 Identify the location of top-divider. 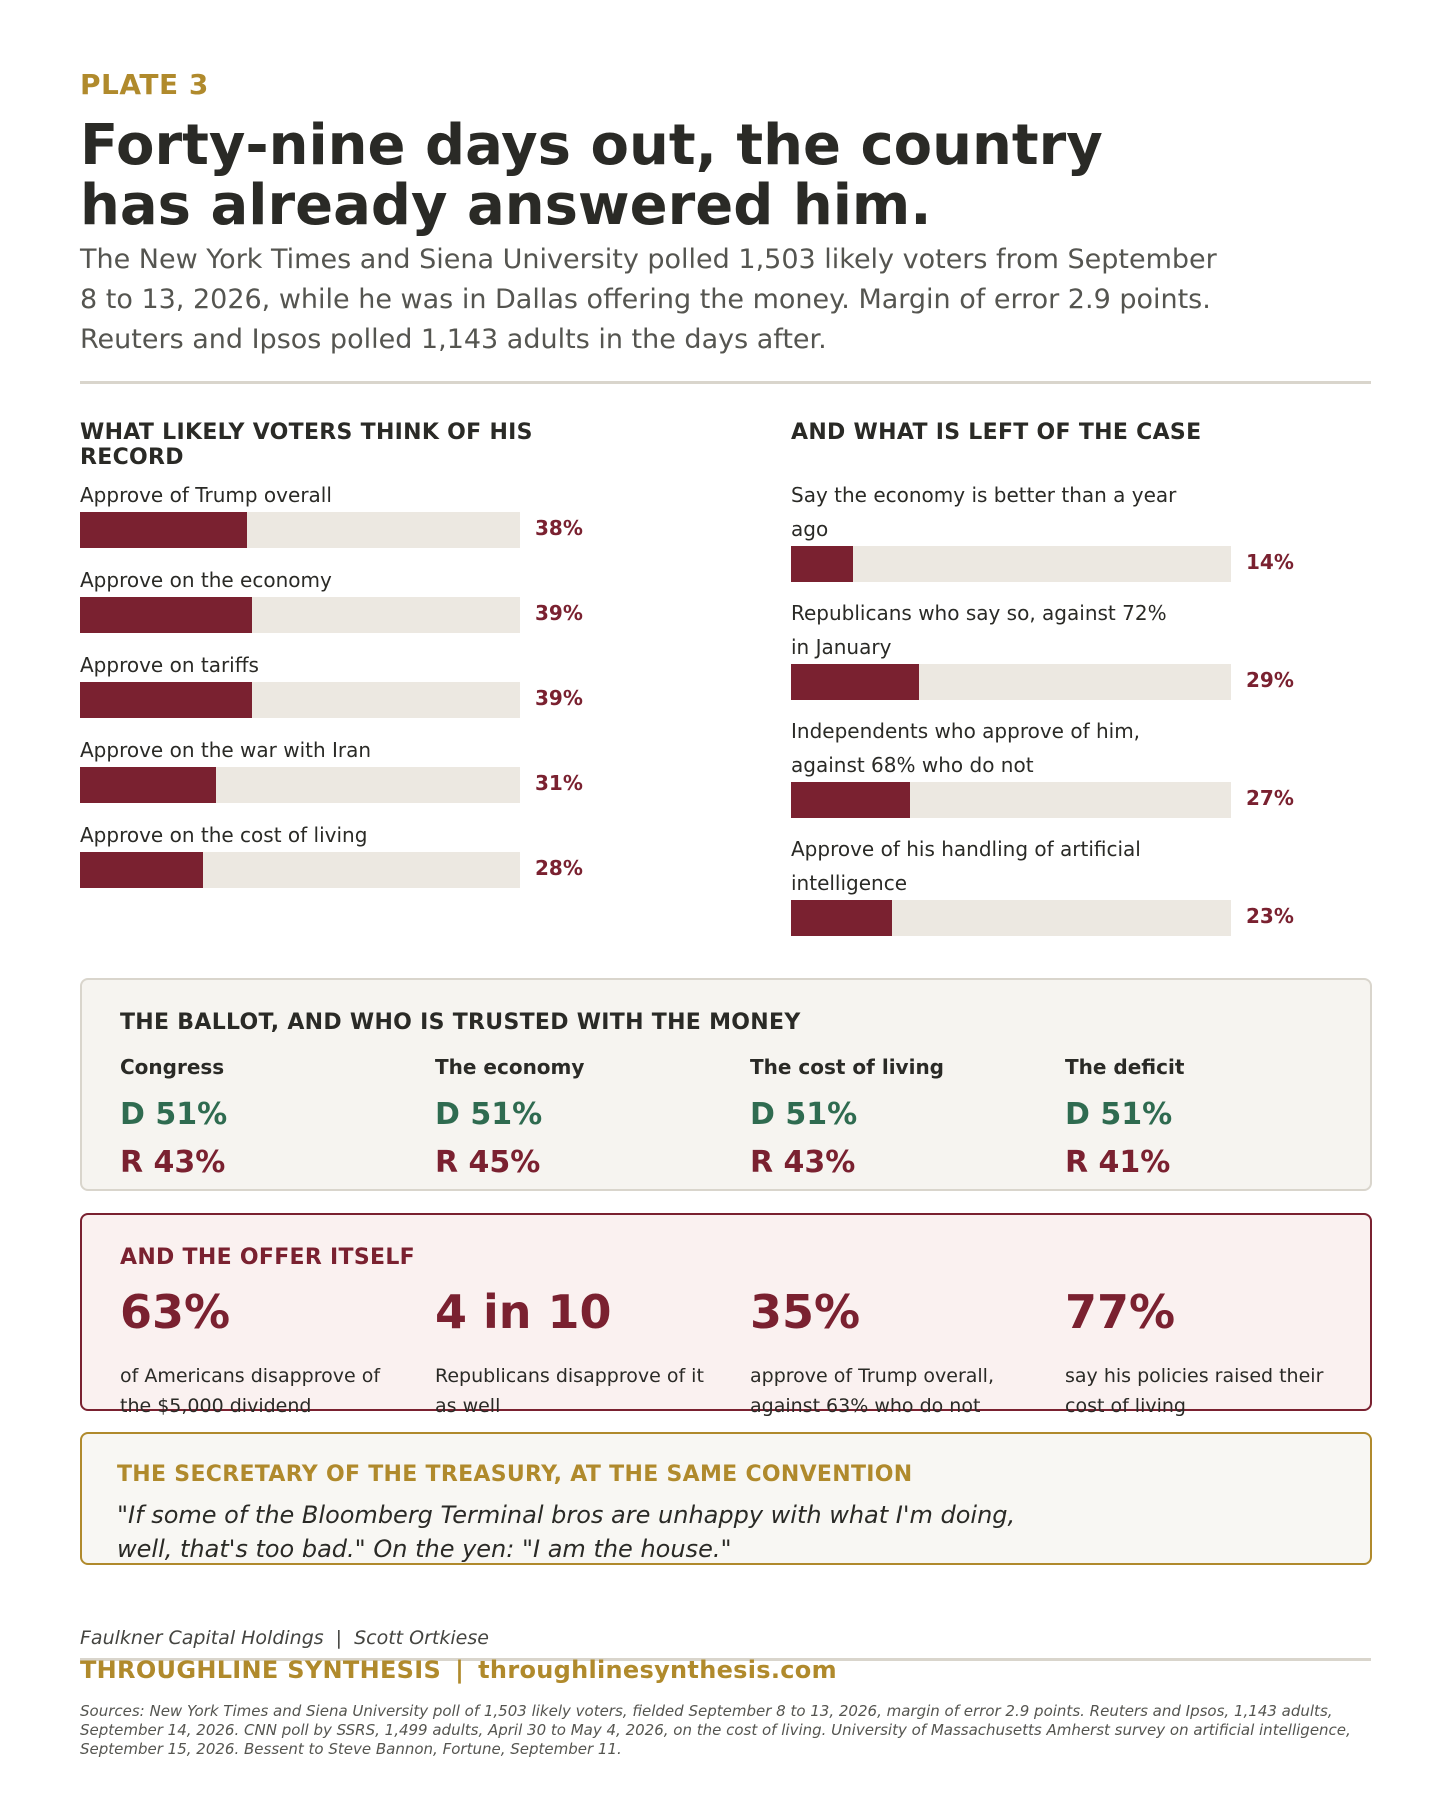
(725, 382).